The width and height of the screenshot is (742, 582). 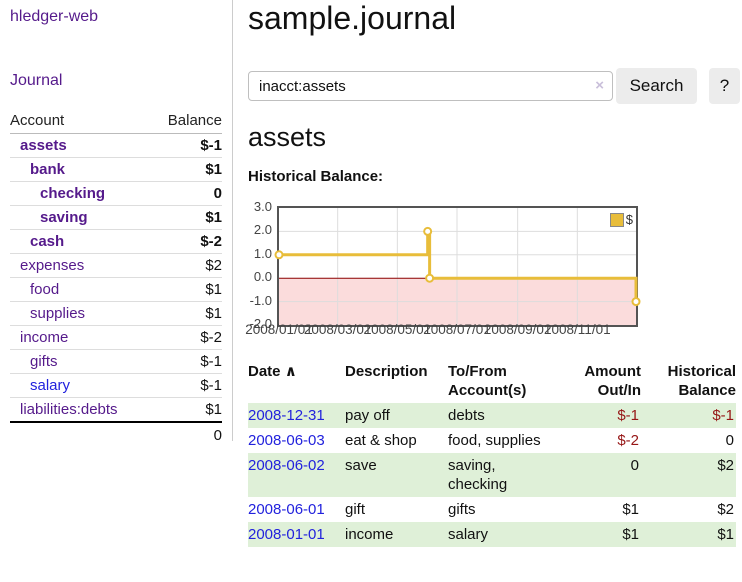 I want to click on transaction-balance: 0, so click(x=729, y=440).